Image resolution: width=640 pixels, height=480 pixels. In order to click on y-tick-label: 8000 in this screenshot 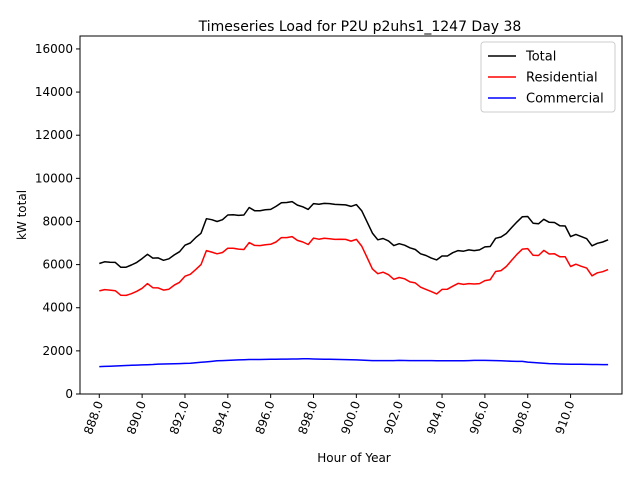, I will do `click(57, 221)`.